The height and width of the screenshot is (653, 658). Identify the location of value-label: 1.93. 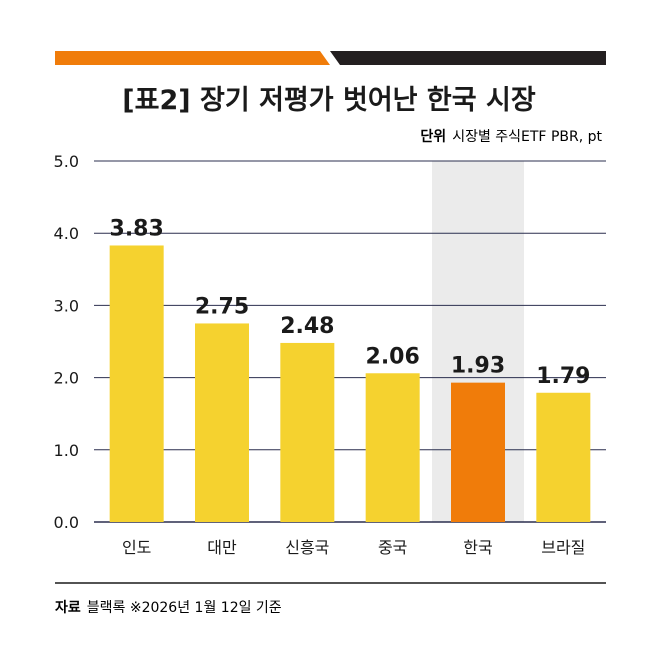
(478, 366).